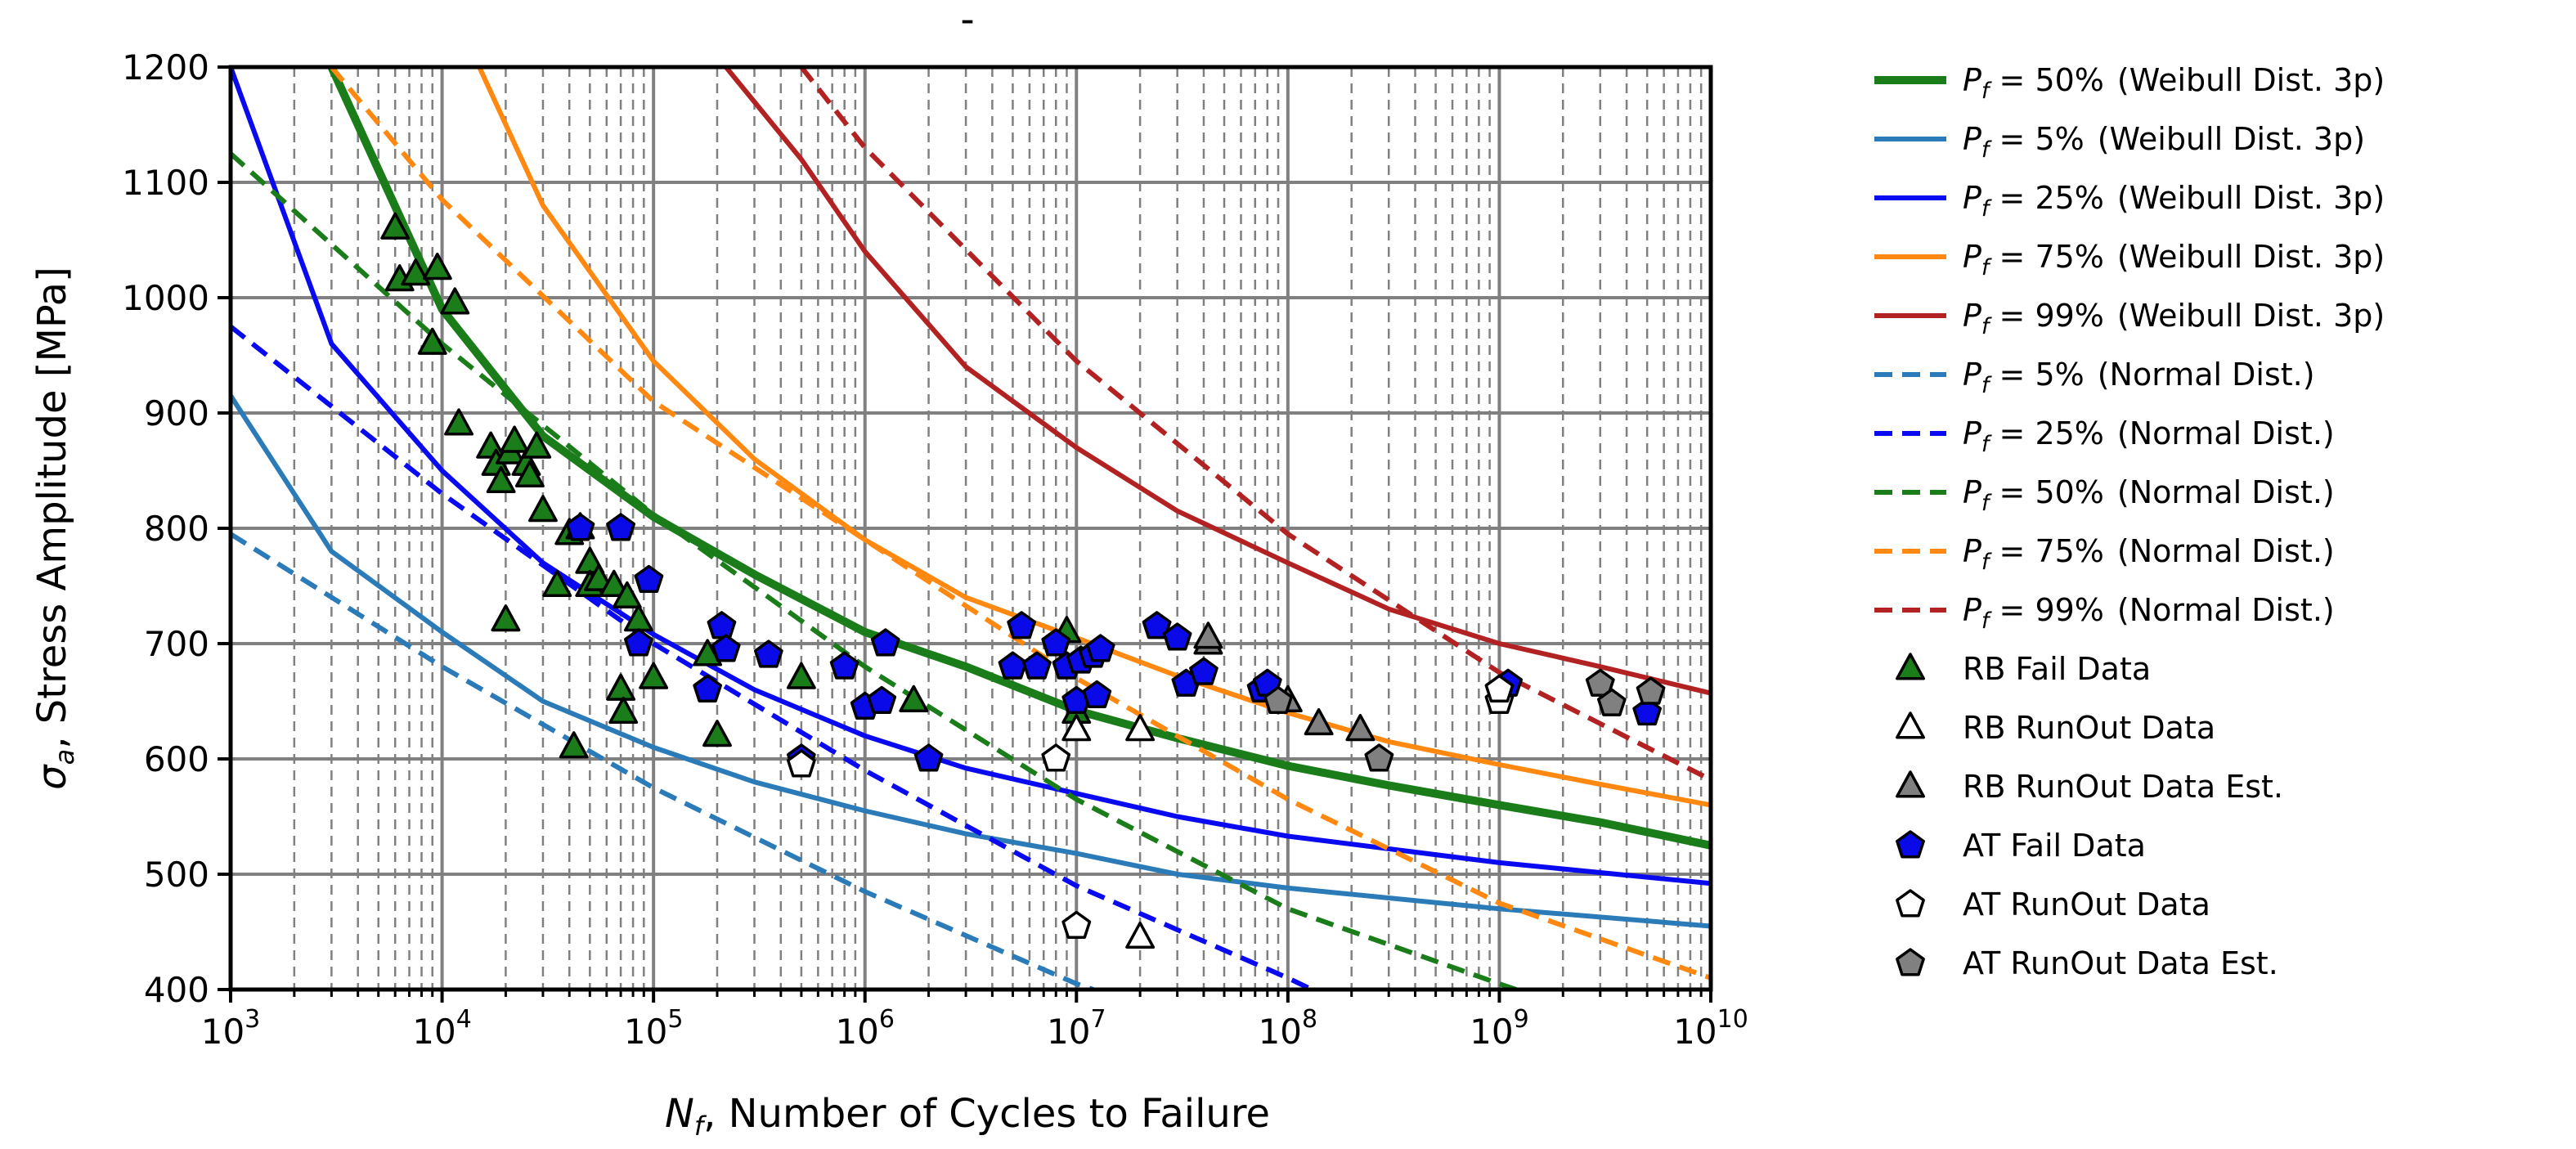 This screenshot has height=1149, width=2576. I want to click on x-tick-label: 10⁵, so click(654, 1029).